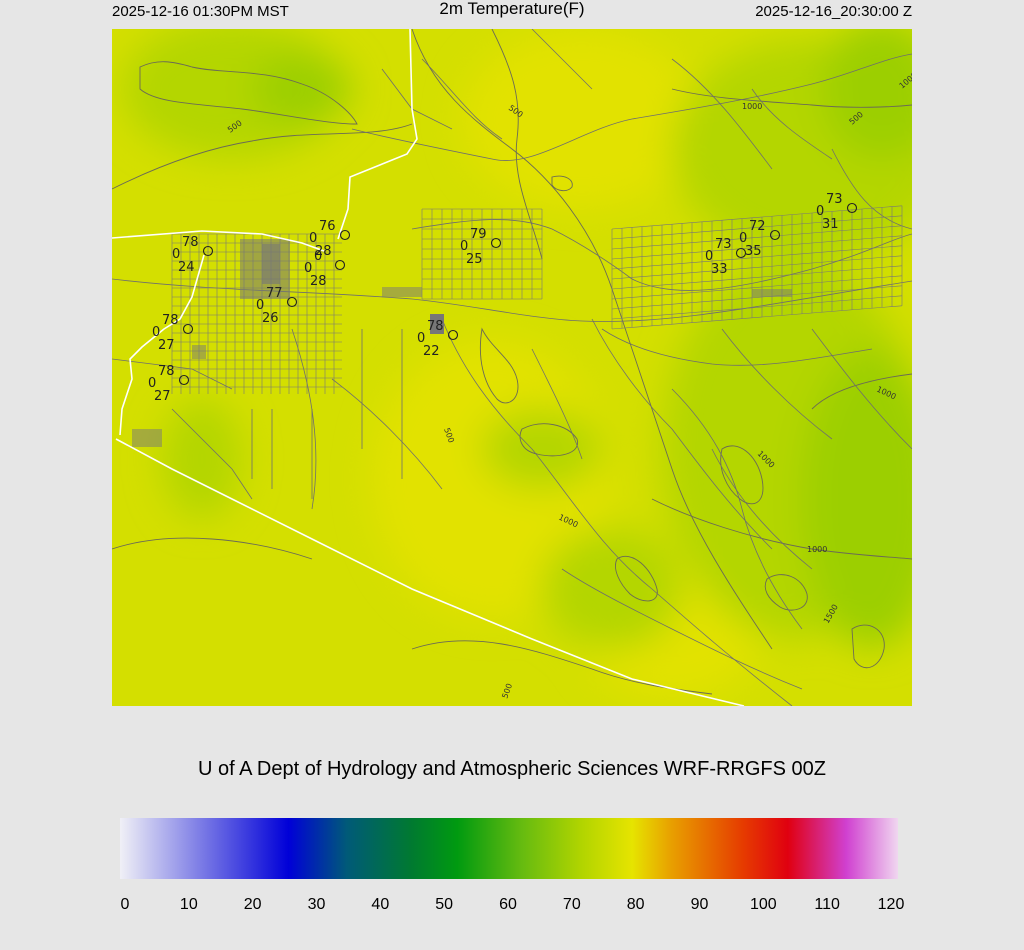 The width and height of the screenshot is (1024, 950). What do you see at coordinates (719, 269) in the screenshot?
I see `station-dewpoint: 33` at bounding box center [719, 269].